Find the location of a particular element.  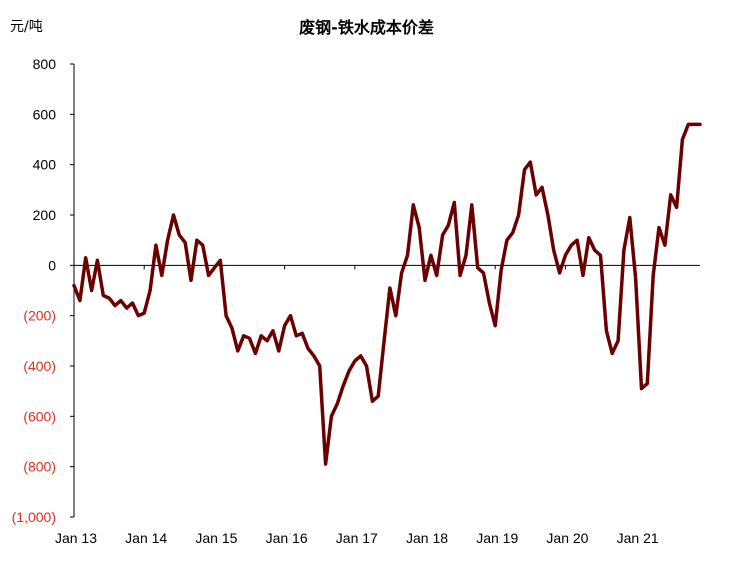

x-tick-label: Jan 17 is located at coordinates (357, 538).